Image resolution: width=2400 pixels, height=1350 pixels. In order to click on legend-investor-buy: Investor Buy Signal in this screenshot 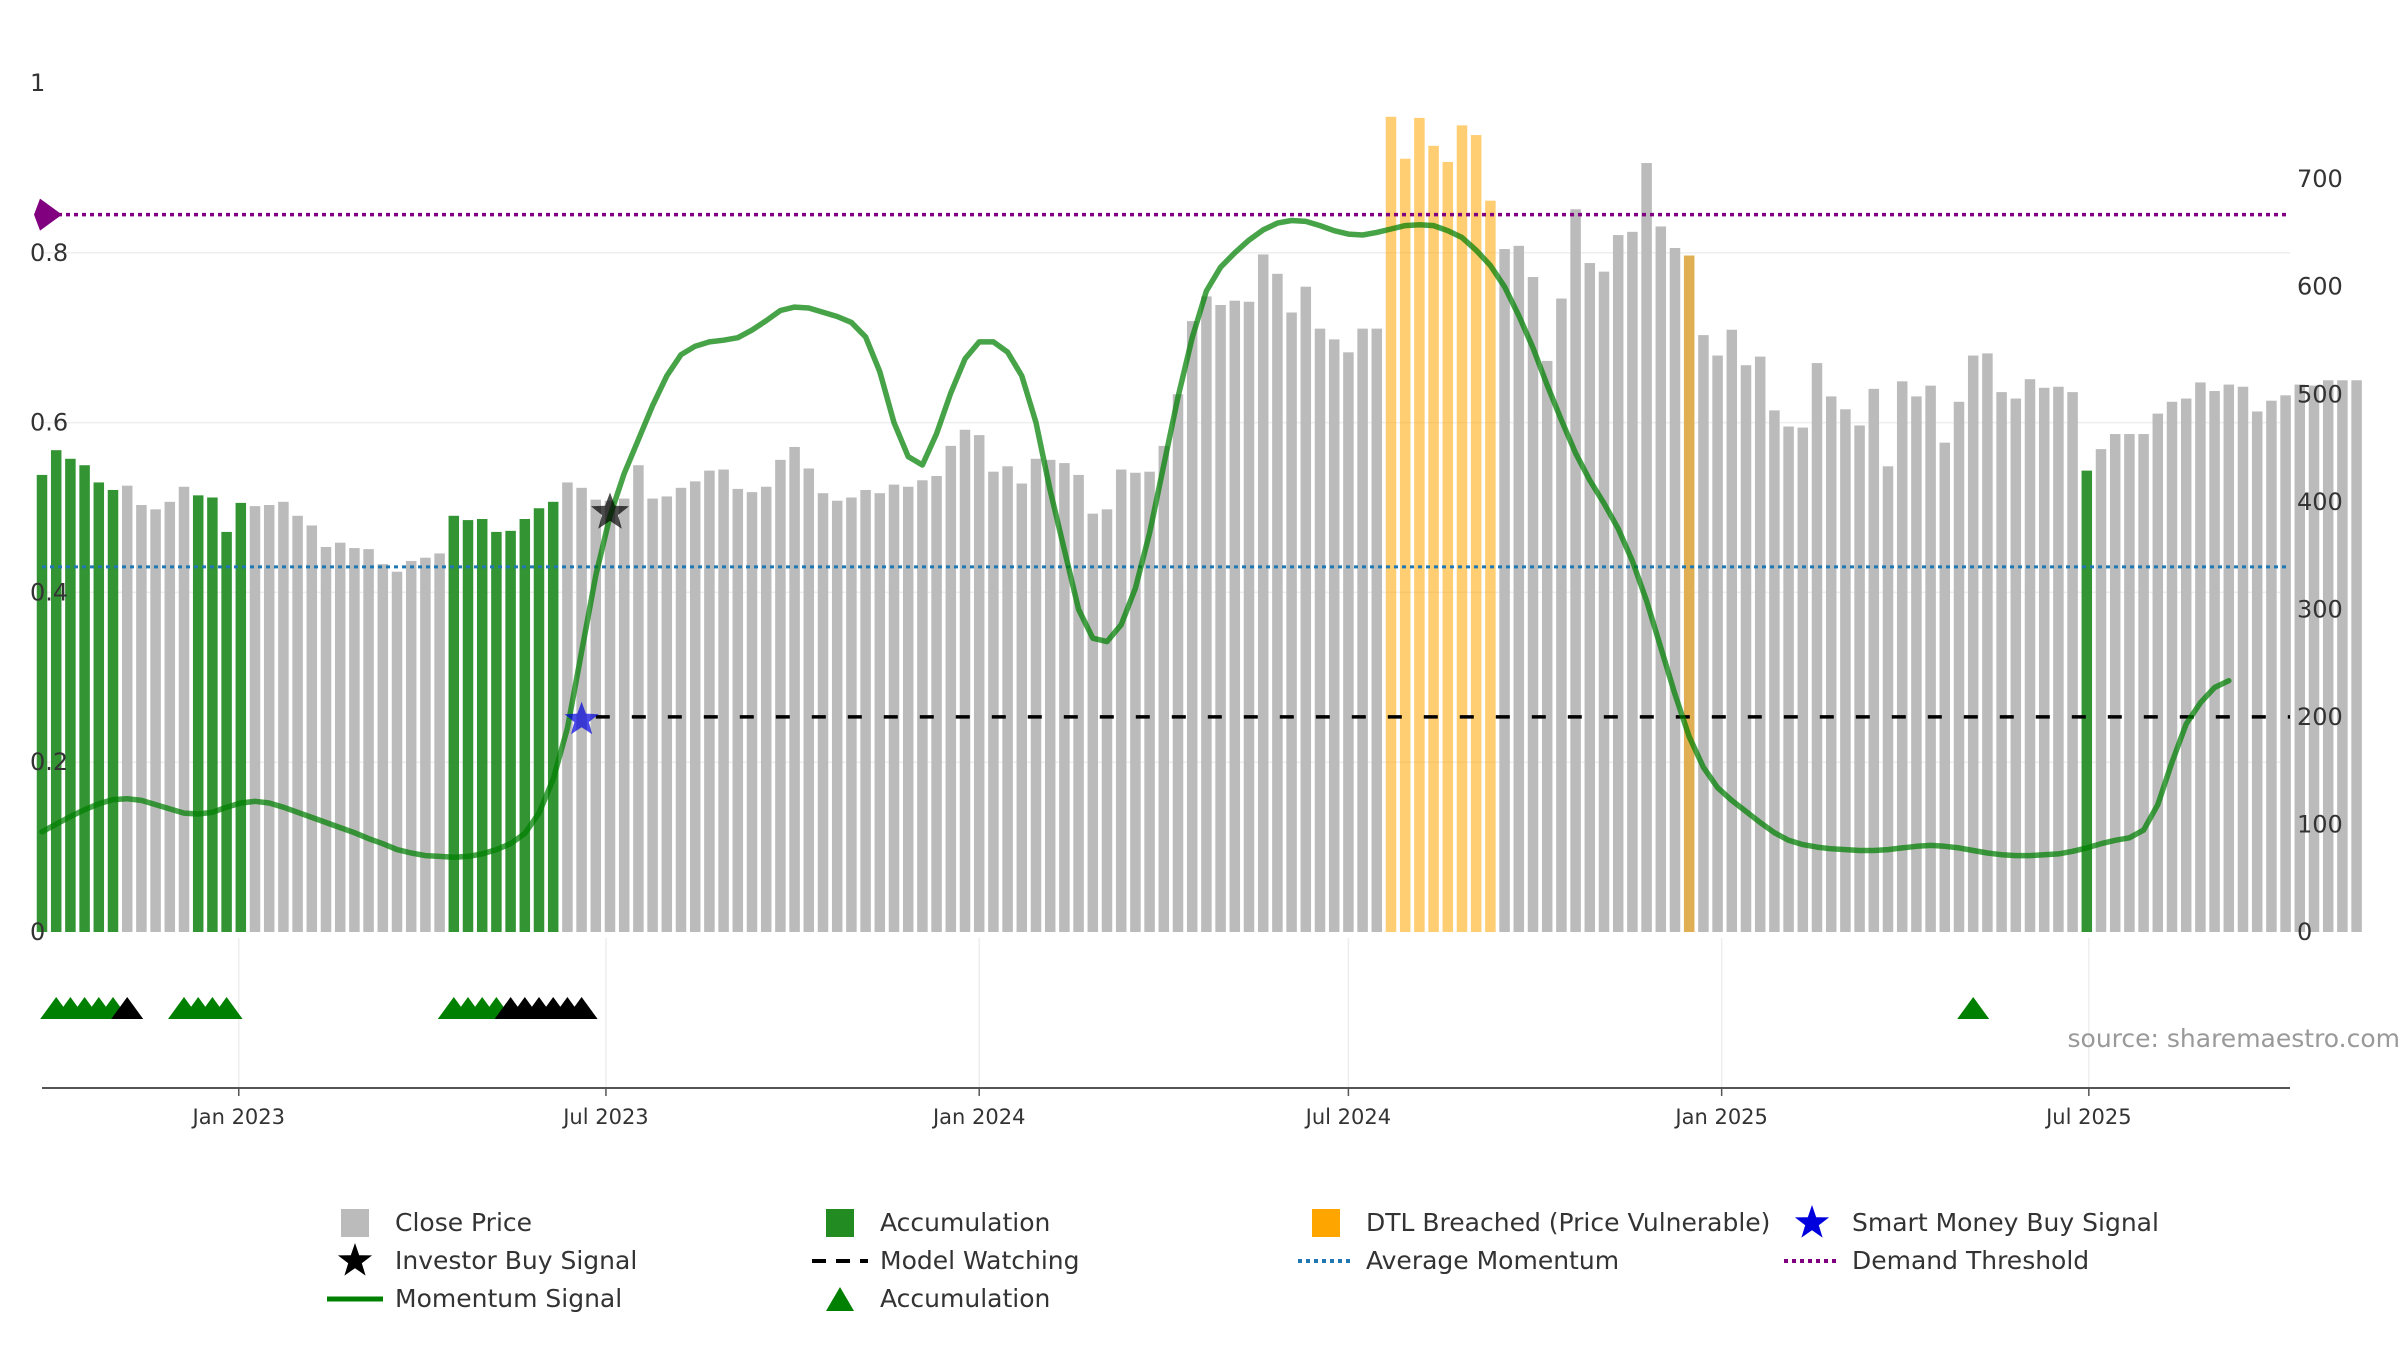, I will do `click(481, 1261)`.